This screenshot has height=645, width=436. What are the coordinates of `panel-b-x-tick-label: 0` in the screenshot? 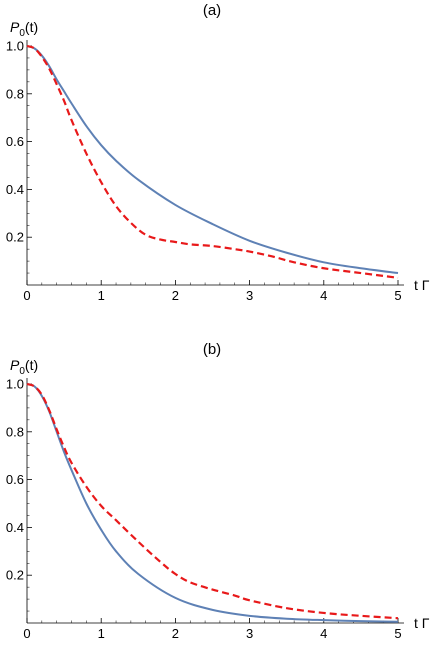 It's located at (26, 633).